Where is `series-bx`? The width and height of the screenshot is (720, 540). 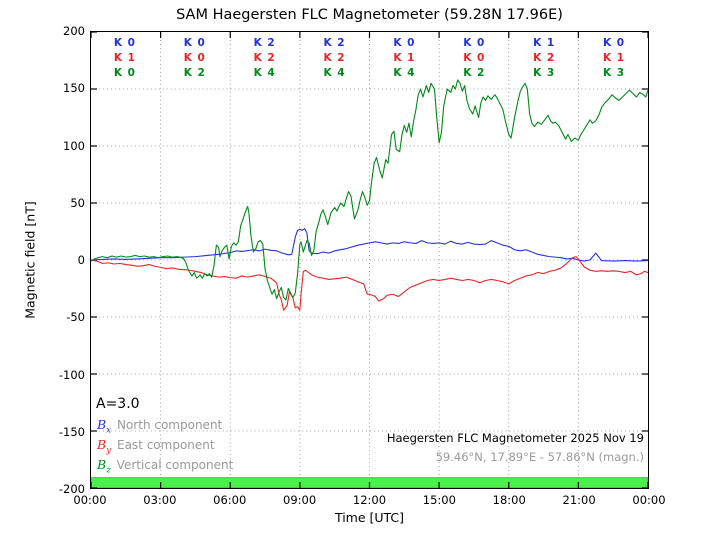
series-bx is located at coordinates (369, 245).